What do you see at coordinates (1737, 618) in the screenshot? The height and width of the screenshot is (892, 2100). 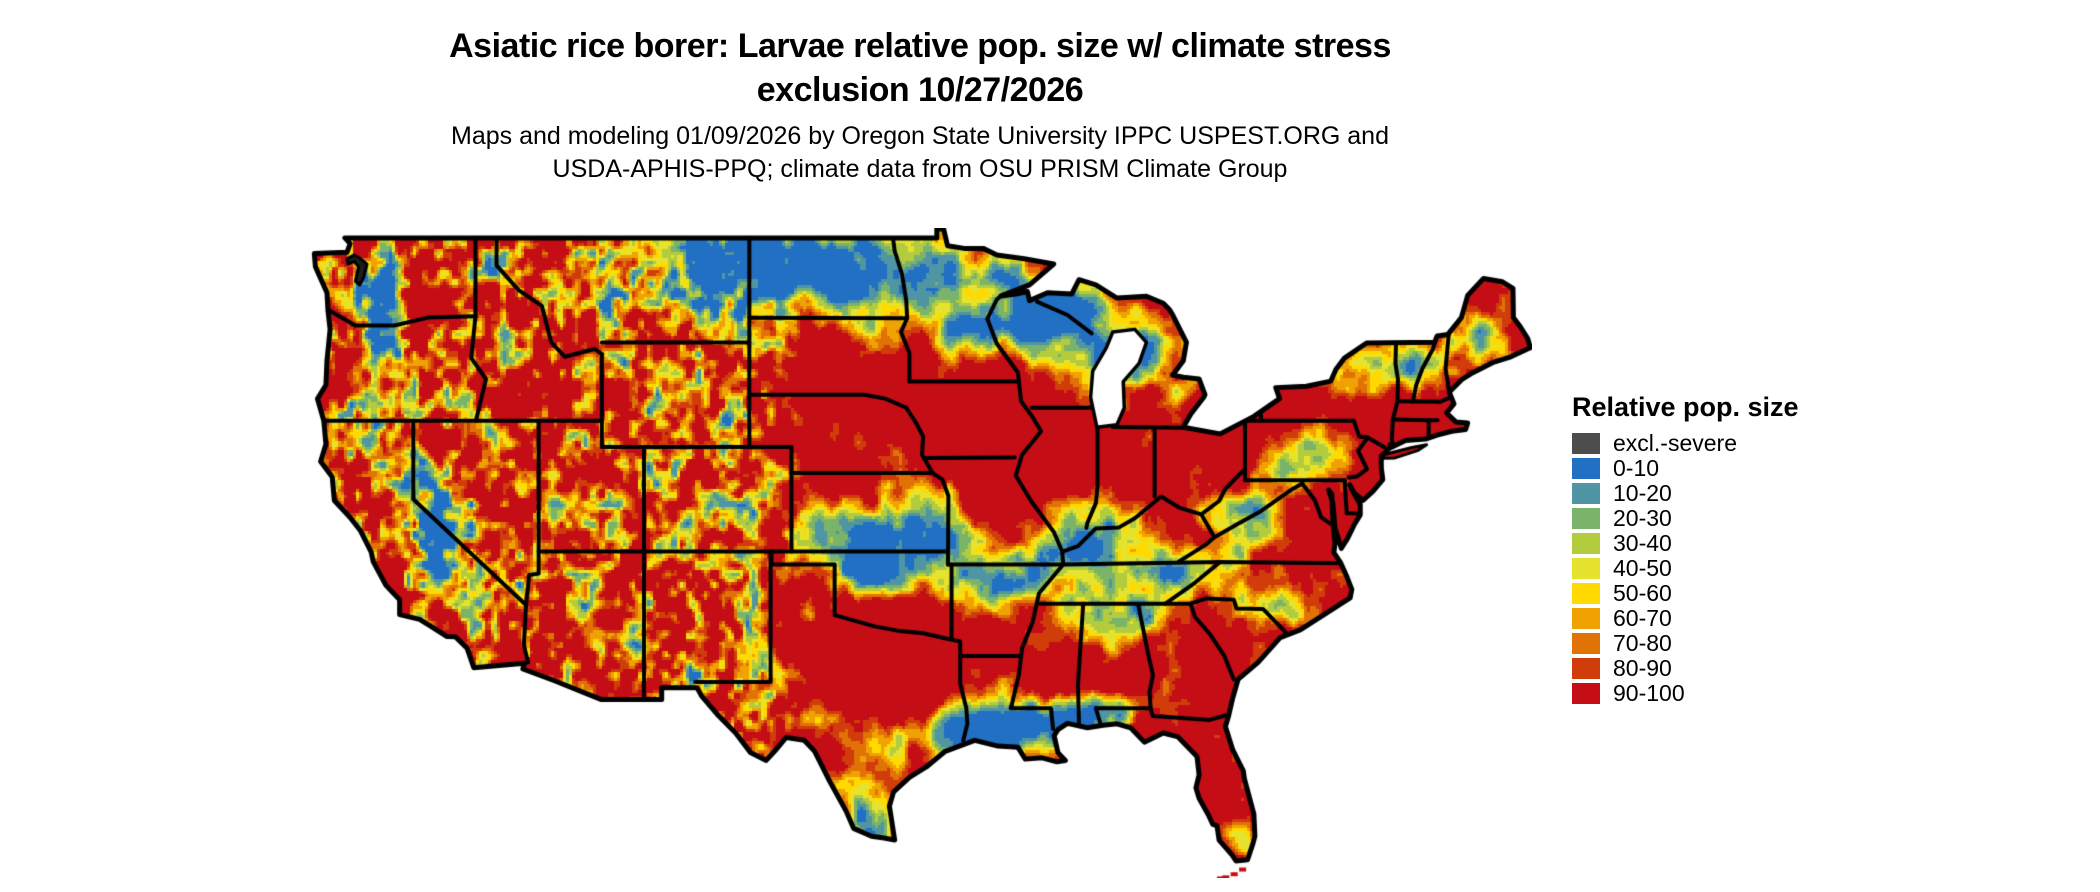 I see `legend-row: 60-70` at bounding box center [1737, 618].